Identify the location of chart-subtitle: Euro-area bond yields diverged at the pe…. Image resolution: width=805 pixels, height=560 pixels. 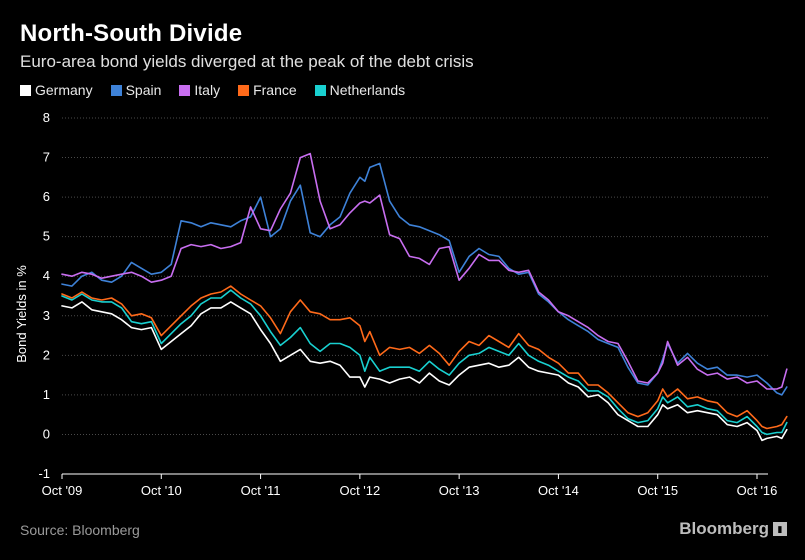
(247, 61).